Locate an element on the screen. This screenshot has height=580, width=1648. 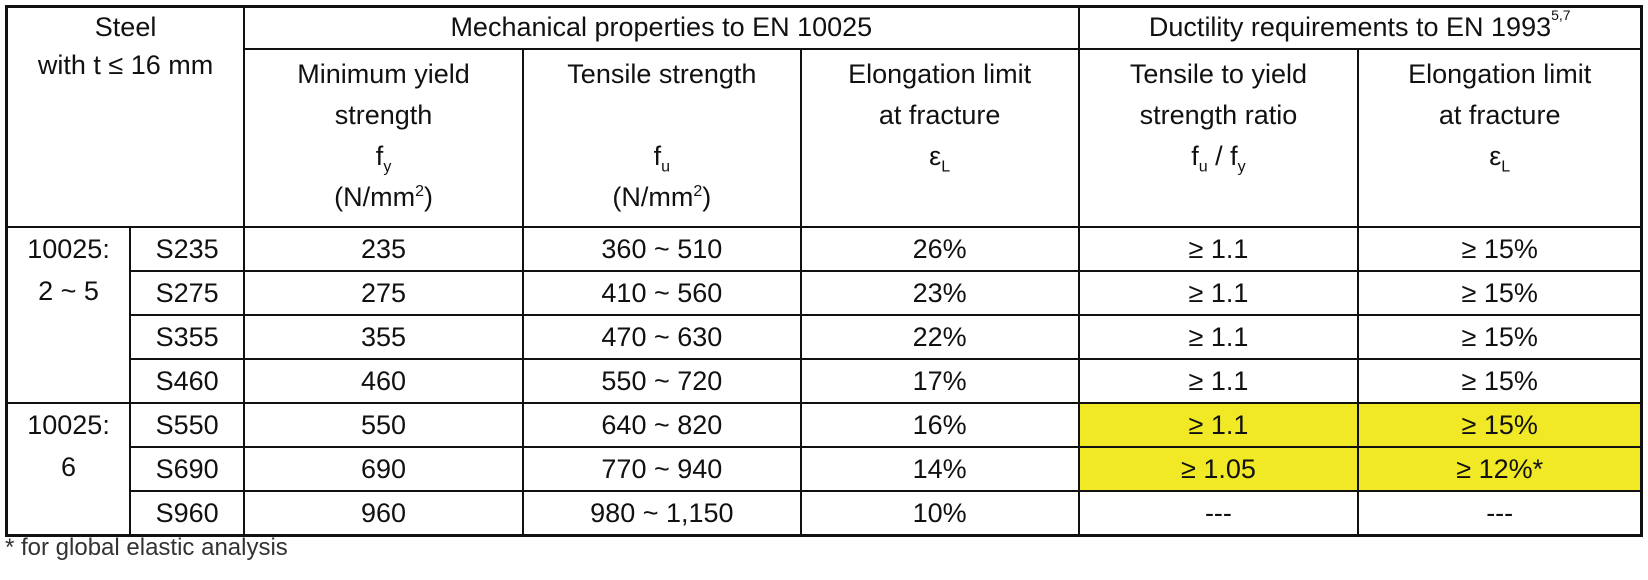
grade-cell: S355 is located at coordinates (187, 337).